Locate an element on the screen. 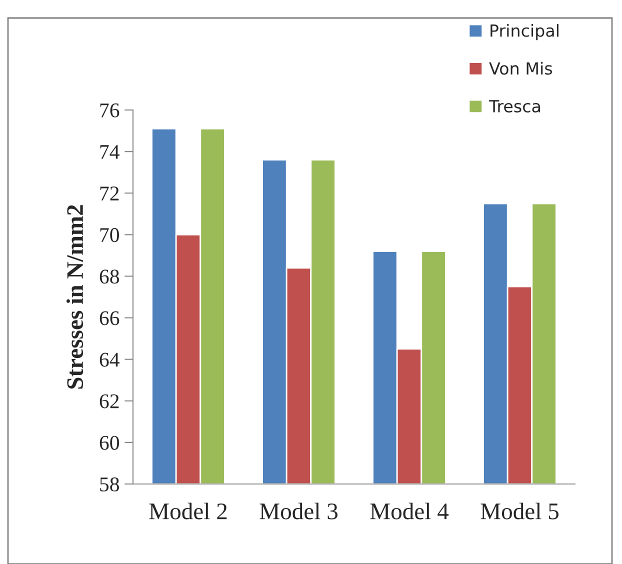 The image size is (622, 564). y-tick-label: 76 is located at coordinates (110, 110).